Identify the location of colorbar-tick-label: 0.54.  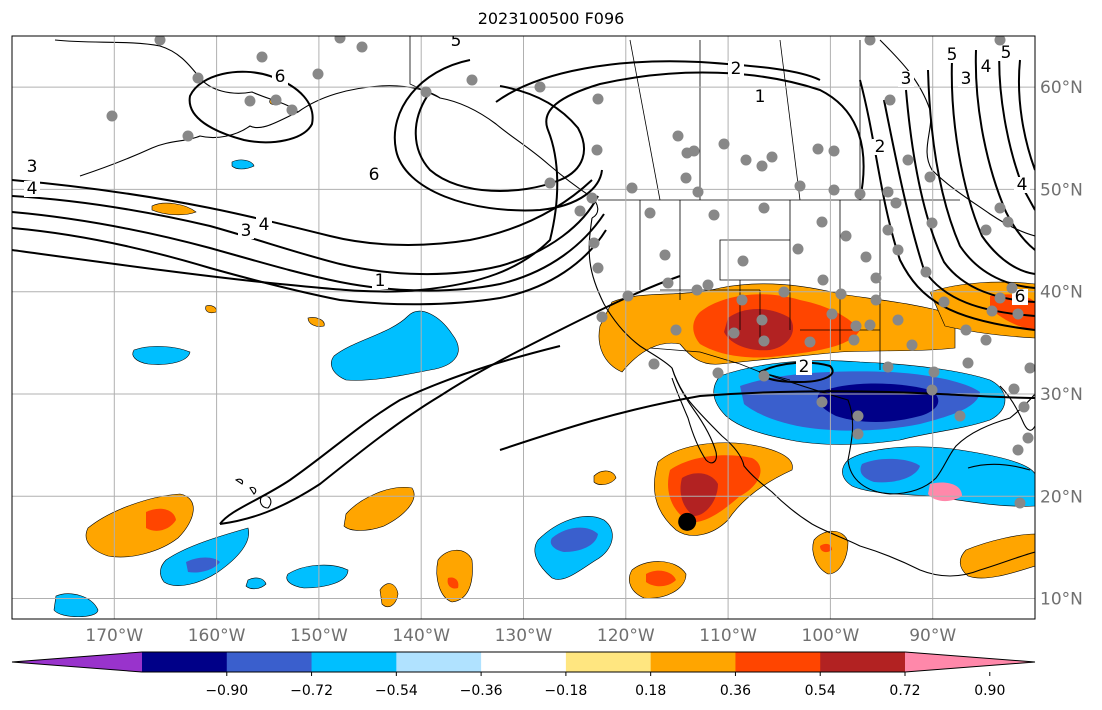
(820, 691).